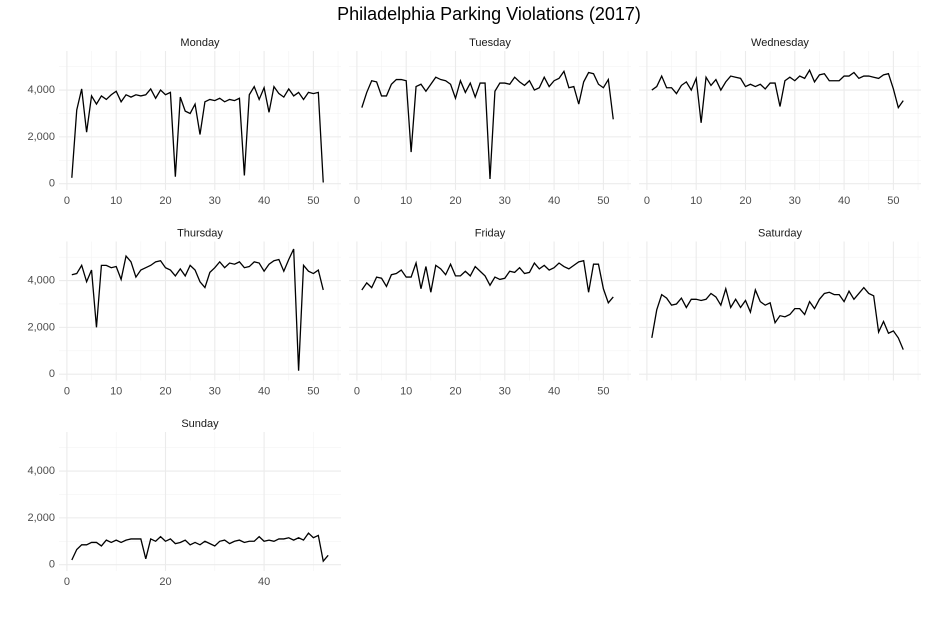 The image size is (926, 618). Describe the element at coordinates (490, 233) in the screenshot. I see `panel-title: Friday` at that location.